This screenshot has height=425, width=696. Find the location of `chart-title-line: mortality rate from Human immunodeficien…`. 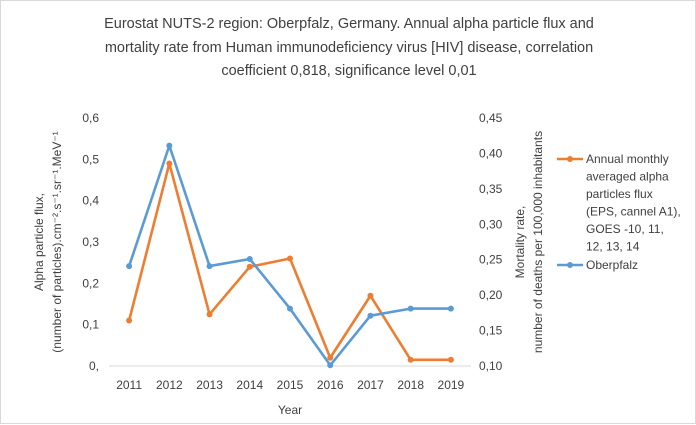

chart-title-line: mortality rate from Human immunodeficien… is located at coordinates (349, 48).